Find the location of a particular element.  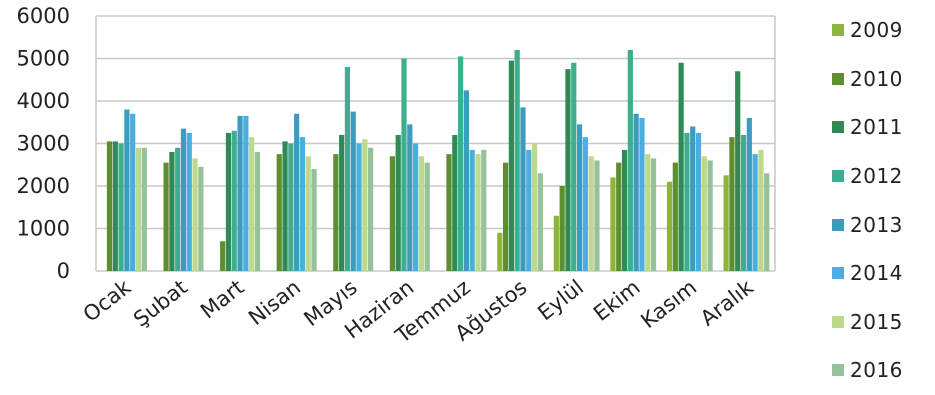

y-tick-label: 4000 is located at coordinates (43, 101).